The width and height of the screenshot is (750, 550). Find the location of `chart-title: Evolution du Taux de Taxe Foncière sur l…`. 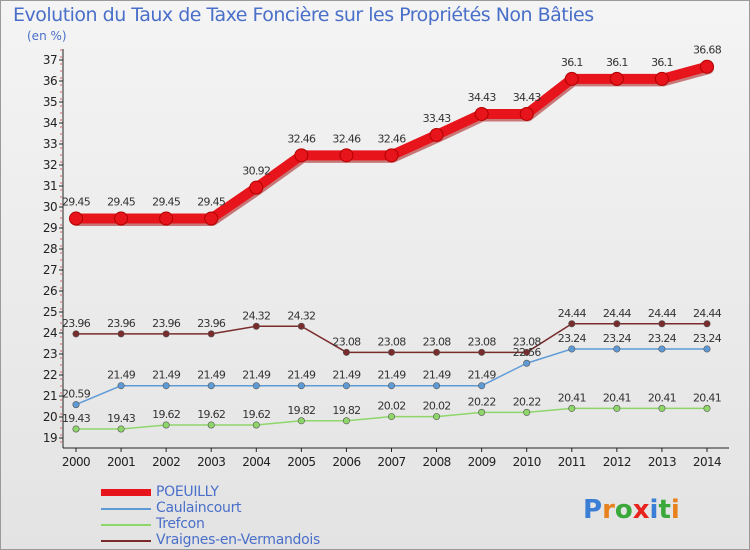

chart-title: Evolution du Taux de Taxe Foncière sur l… is located at coordinates (303, 15).